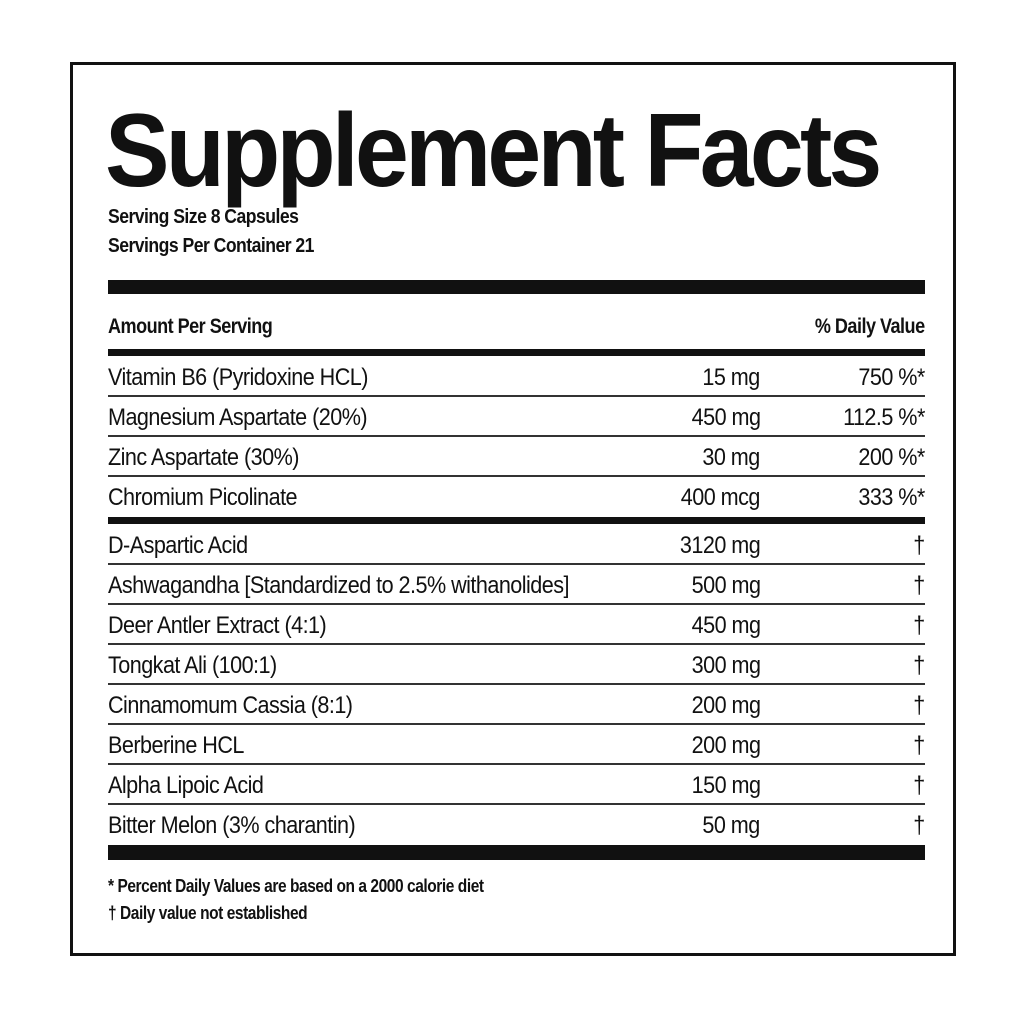 The width and height of the screenshot is (1024, 1024). I want to click on footnote-not-established: † Daily value not established, so click(208, 913).